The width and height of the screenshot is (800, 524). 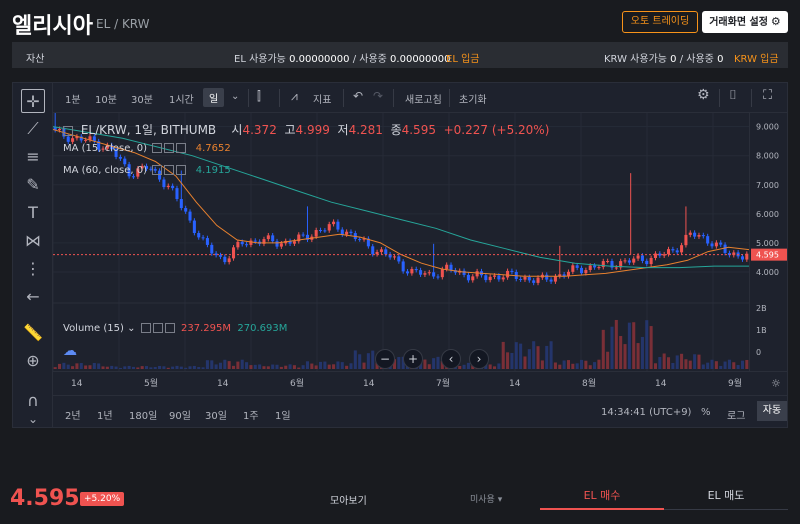 What do you see at coordinates (294, 96) in the screenshot?
I see `indicator-icon: ⩘` at bounding box center [294, 96].